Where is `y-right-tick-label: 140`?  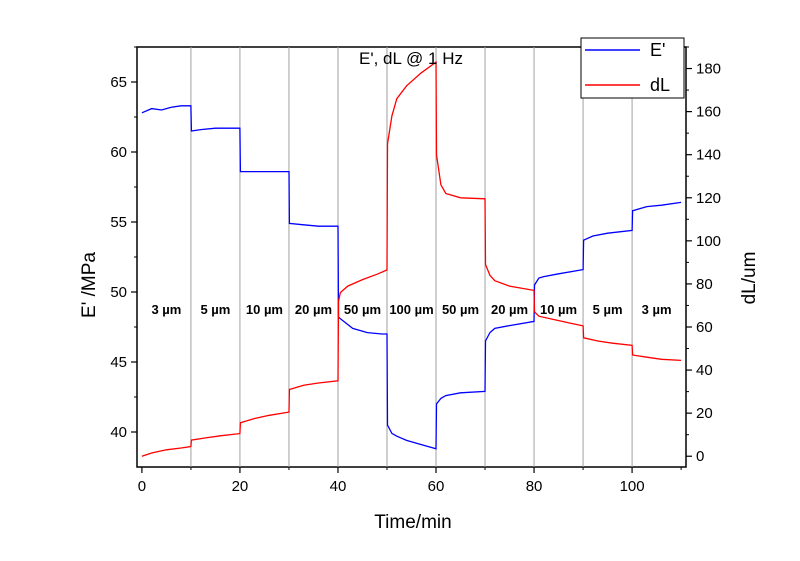 y-right-tick-label: 140 is located at coordinates (708, 155).